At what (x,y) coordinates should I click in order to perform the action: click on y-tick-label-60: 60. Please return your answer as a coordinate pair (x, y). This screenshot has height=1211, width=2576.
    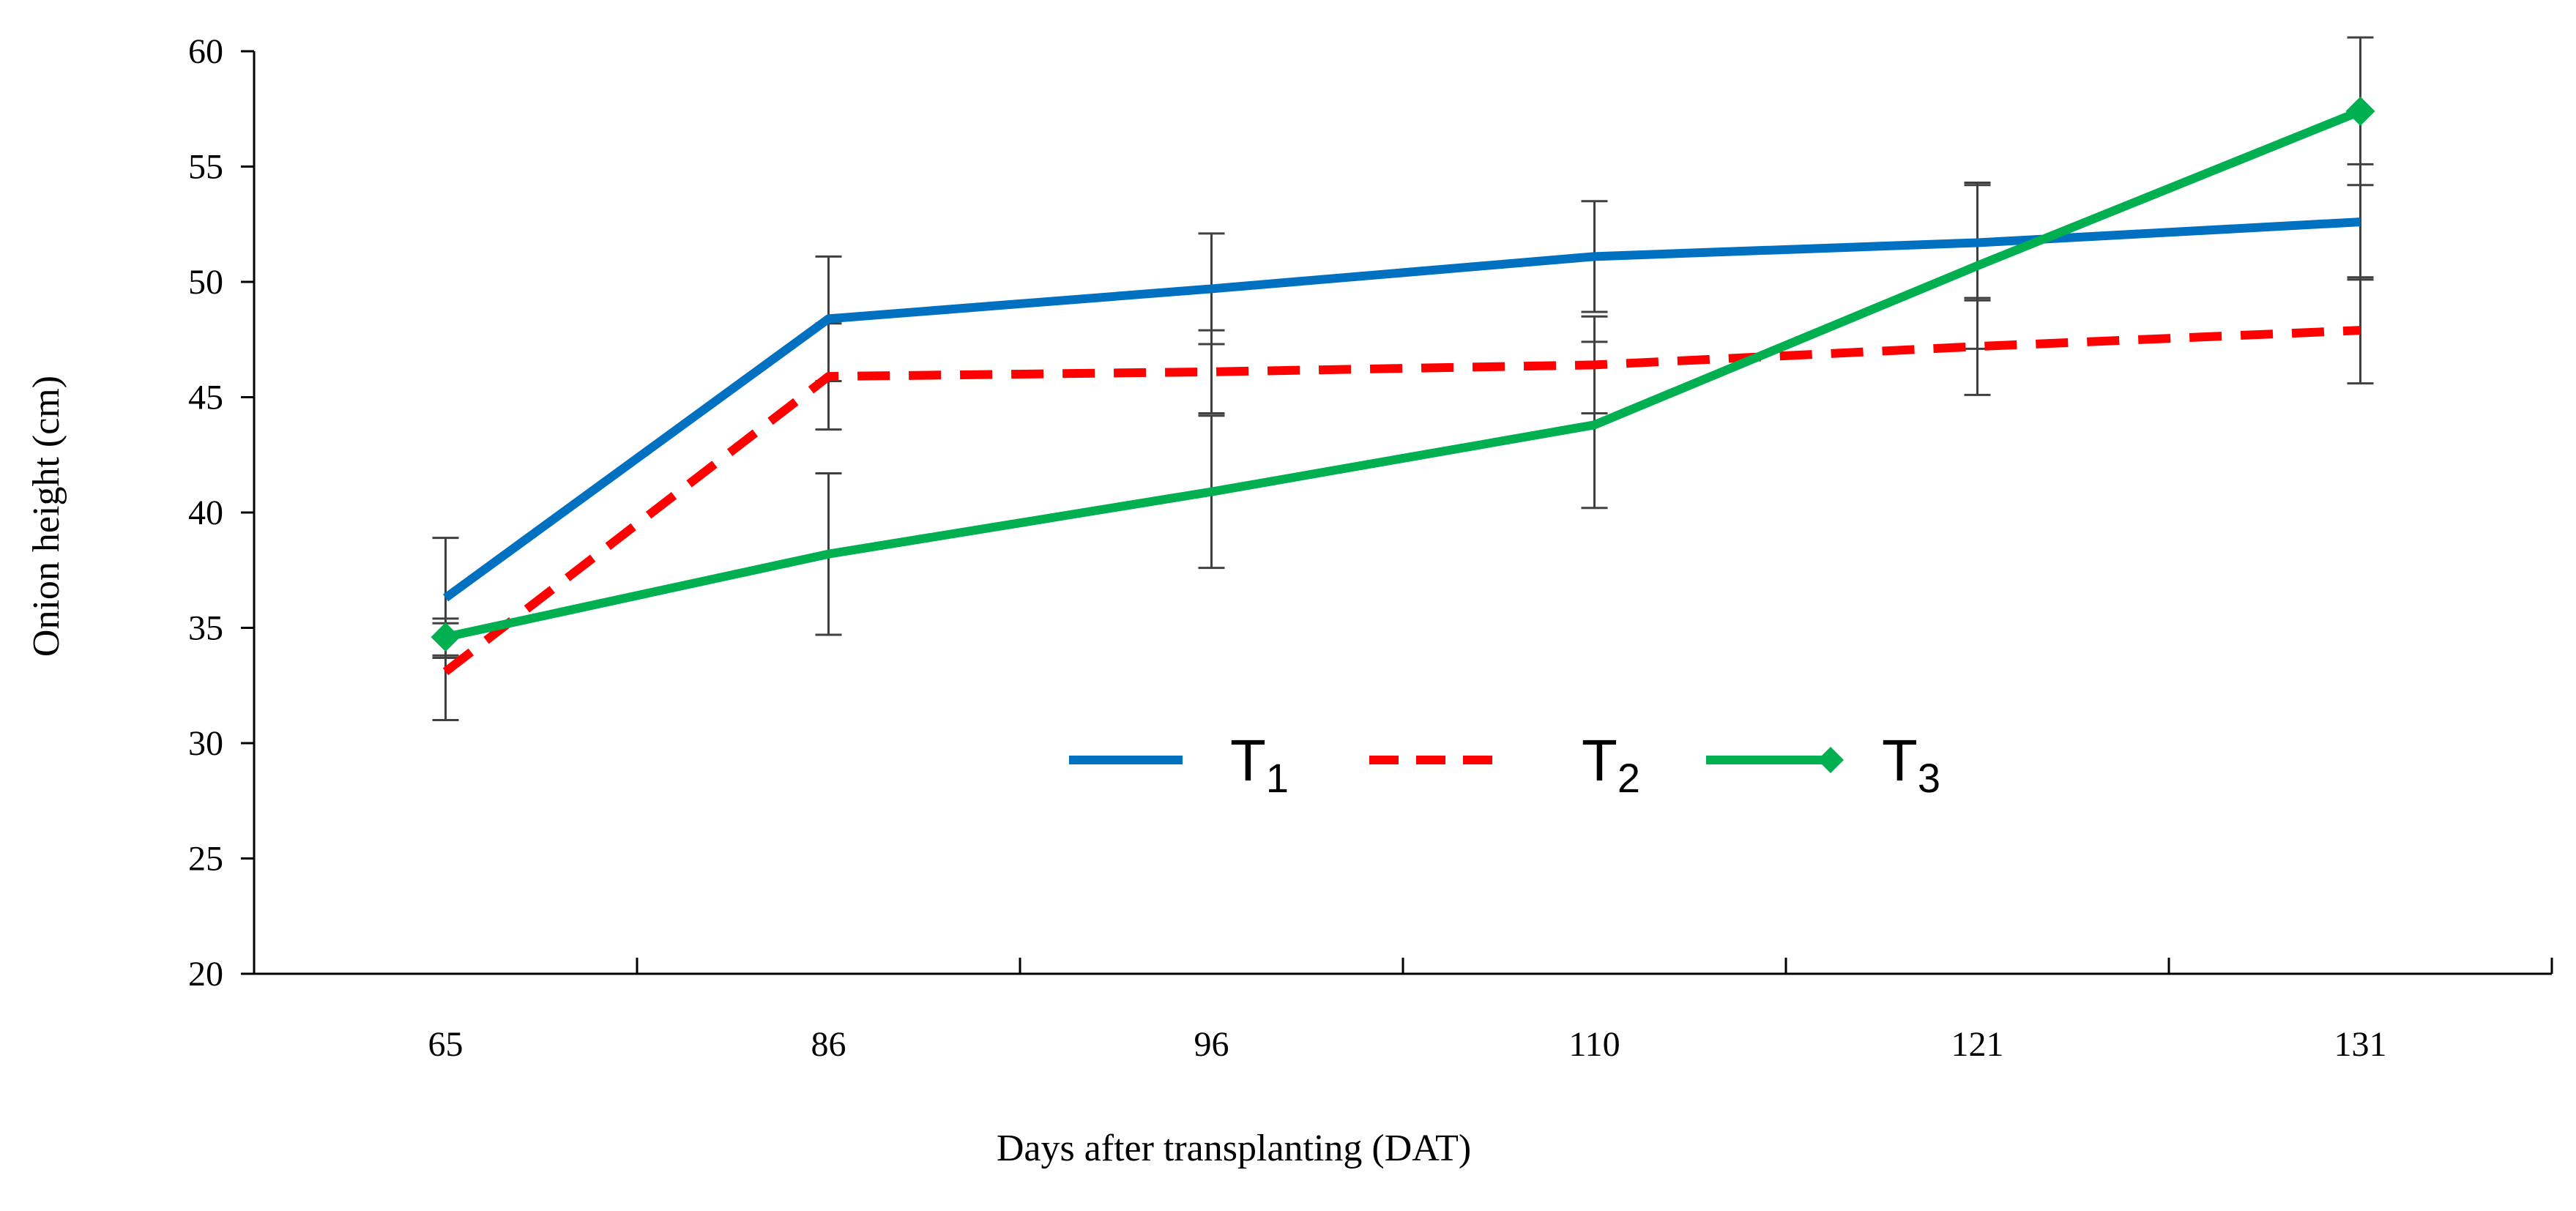
    Looking at the image, I should click on (205, 51).